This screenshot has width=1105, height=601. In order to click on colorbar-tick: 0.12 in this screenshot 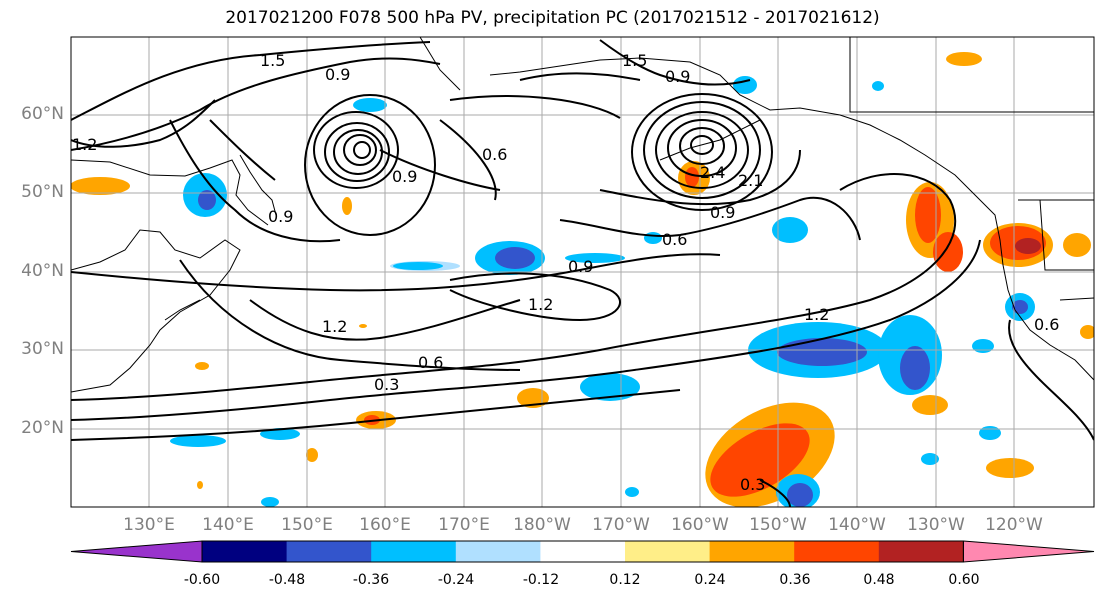, I will do `click(625, 580)`.